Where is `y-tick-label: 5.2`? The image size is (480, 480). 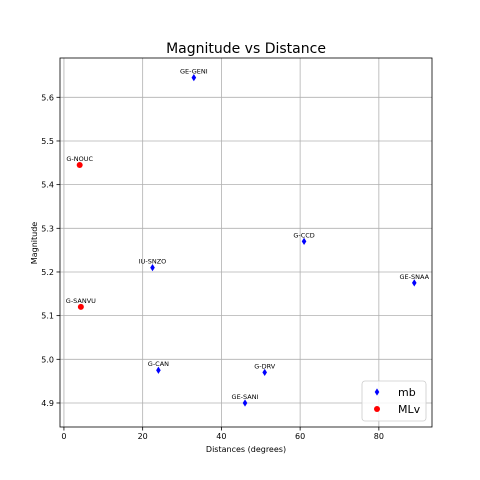 y-tick-label: 5.2 is located at coordinates (47, 272).